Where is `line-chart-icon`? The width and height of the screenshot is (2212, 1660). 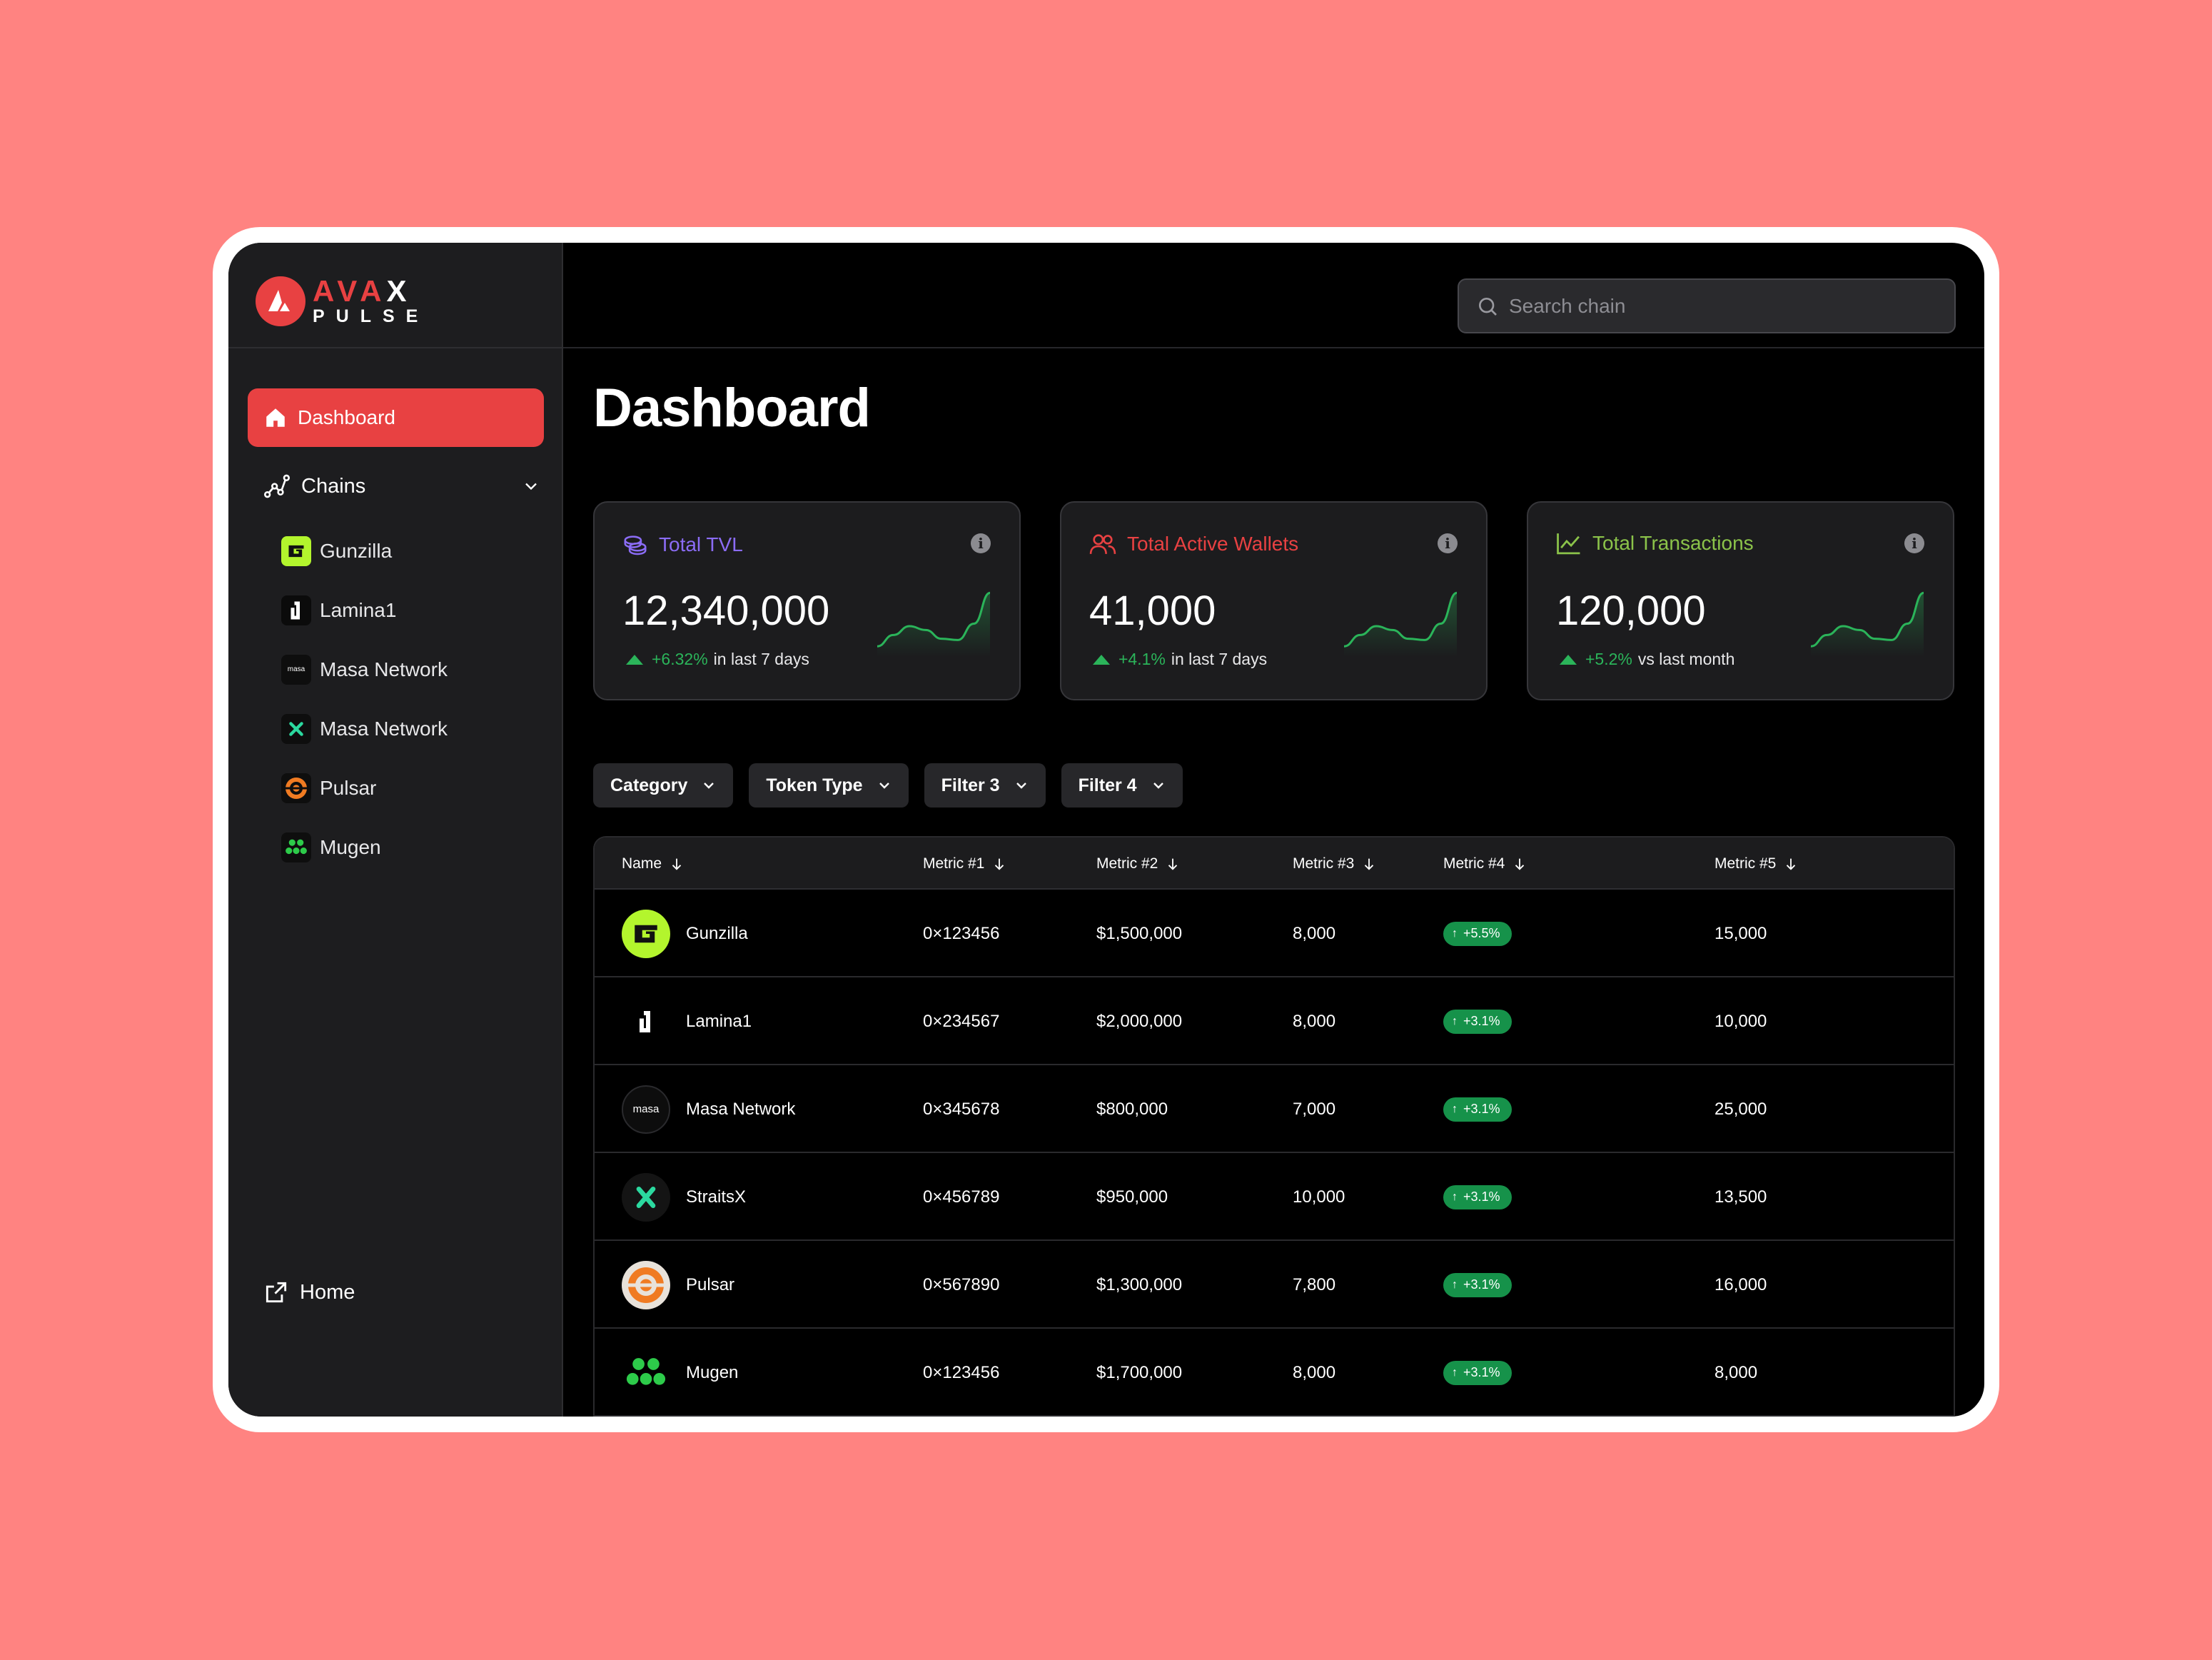
line-chart-icon is located at coordinates (1568, 544).